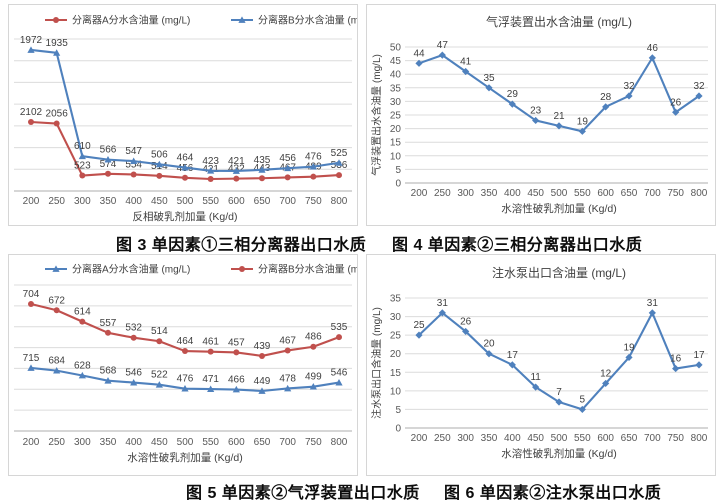 The width and height of the screenshot is (722, 501). What do you see at coordinates (184, 216) in the screenshot?
I see `x-axis-title: 反相破乳剂加量 (Kg/d)` at bounding box center [184, 216].